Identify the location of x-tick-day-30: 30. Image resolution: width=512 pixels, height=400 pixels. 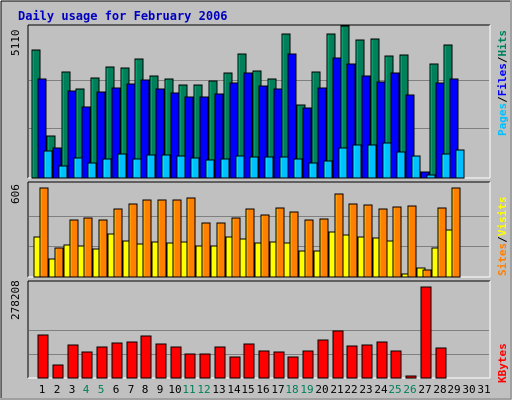
(468, 389).